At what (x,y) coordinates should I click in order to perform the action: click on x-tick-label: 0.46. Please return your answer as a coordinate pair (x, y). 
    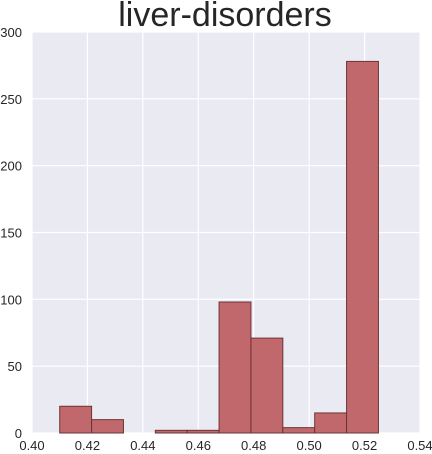
    Looking at the image, I should click on (198, 445).